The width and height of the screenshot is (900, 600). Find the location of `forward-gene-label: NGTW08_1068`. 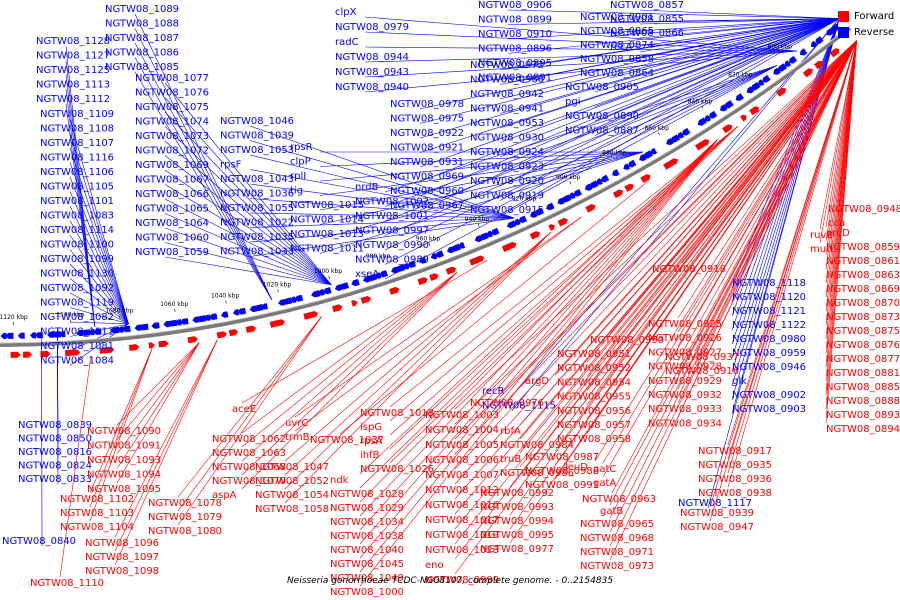

forward-gene-label: NGTW08_1068 is located at coordinates (249, 467).